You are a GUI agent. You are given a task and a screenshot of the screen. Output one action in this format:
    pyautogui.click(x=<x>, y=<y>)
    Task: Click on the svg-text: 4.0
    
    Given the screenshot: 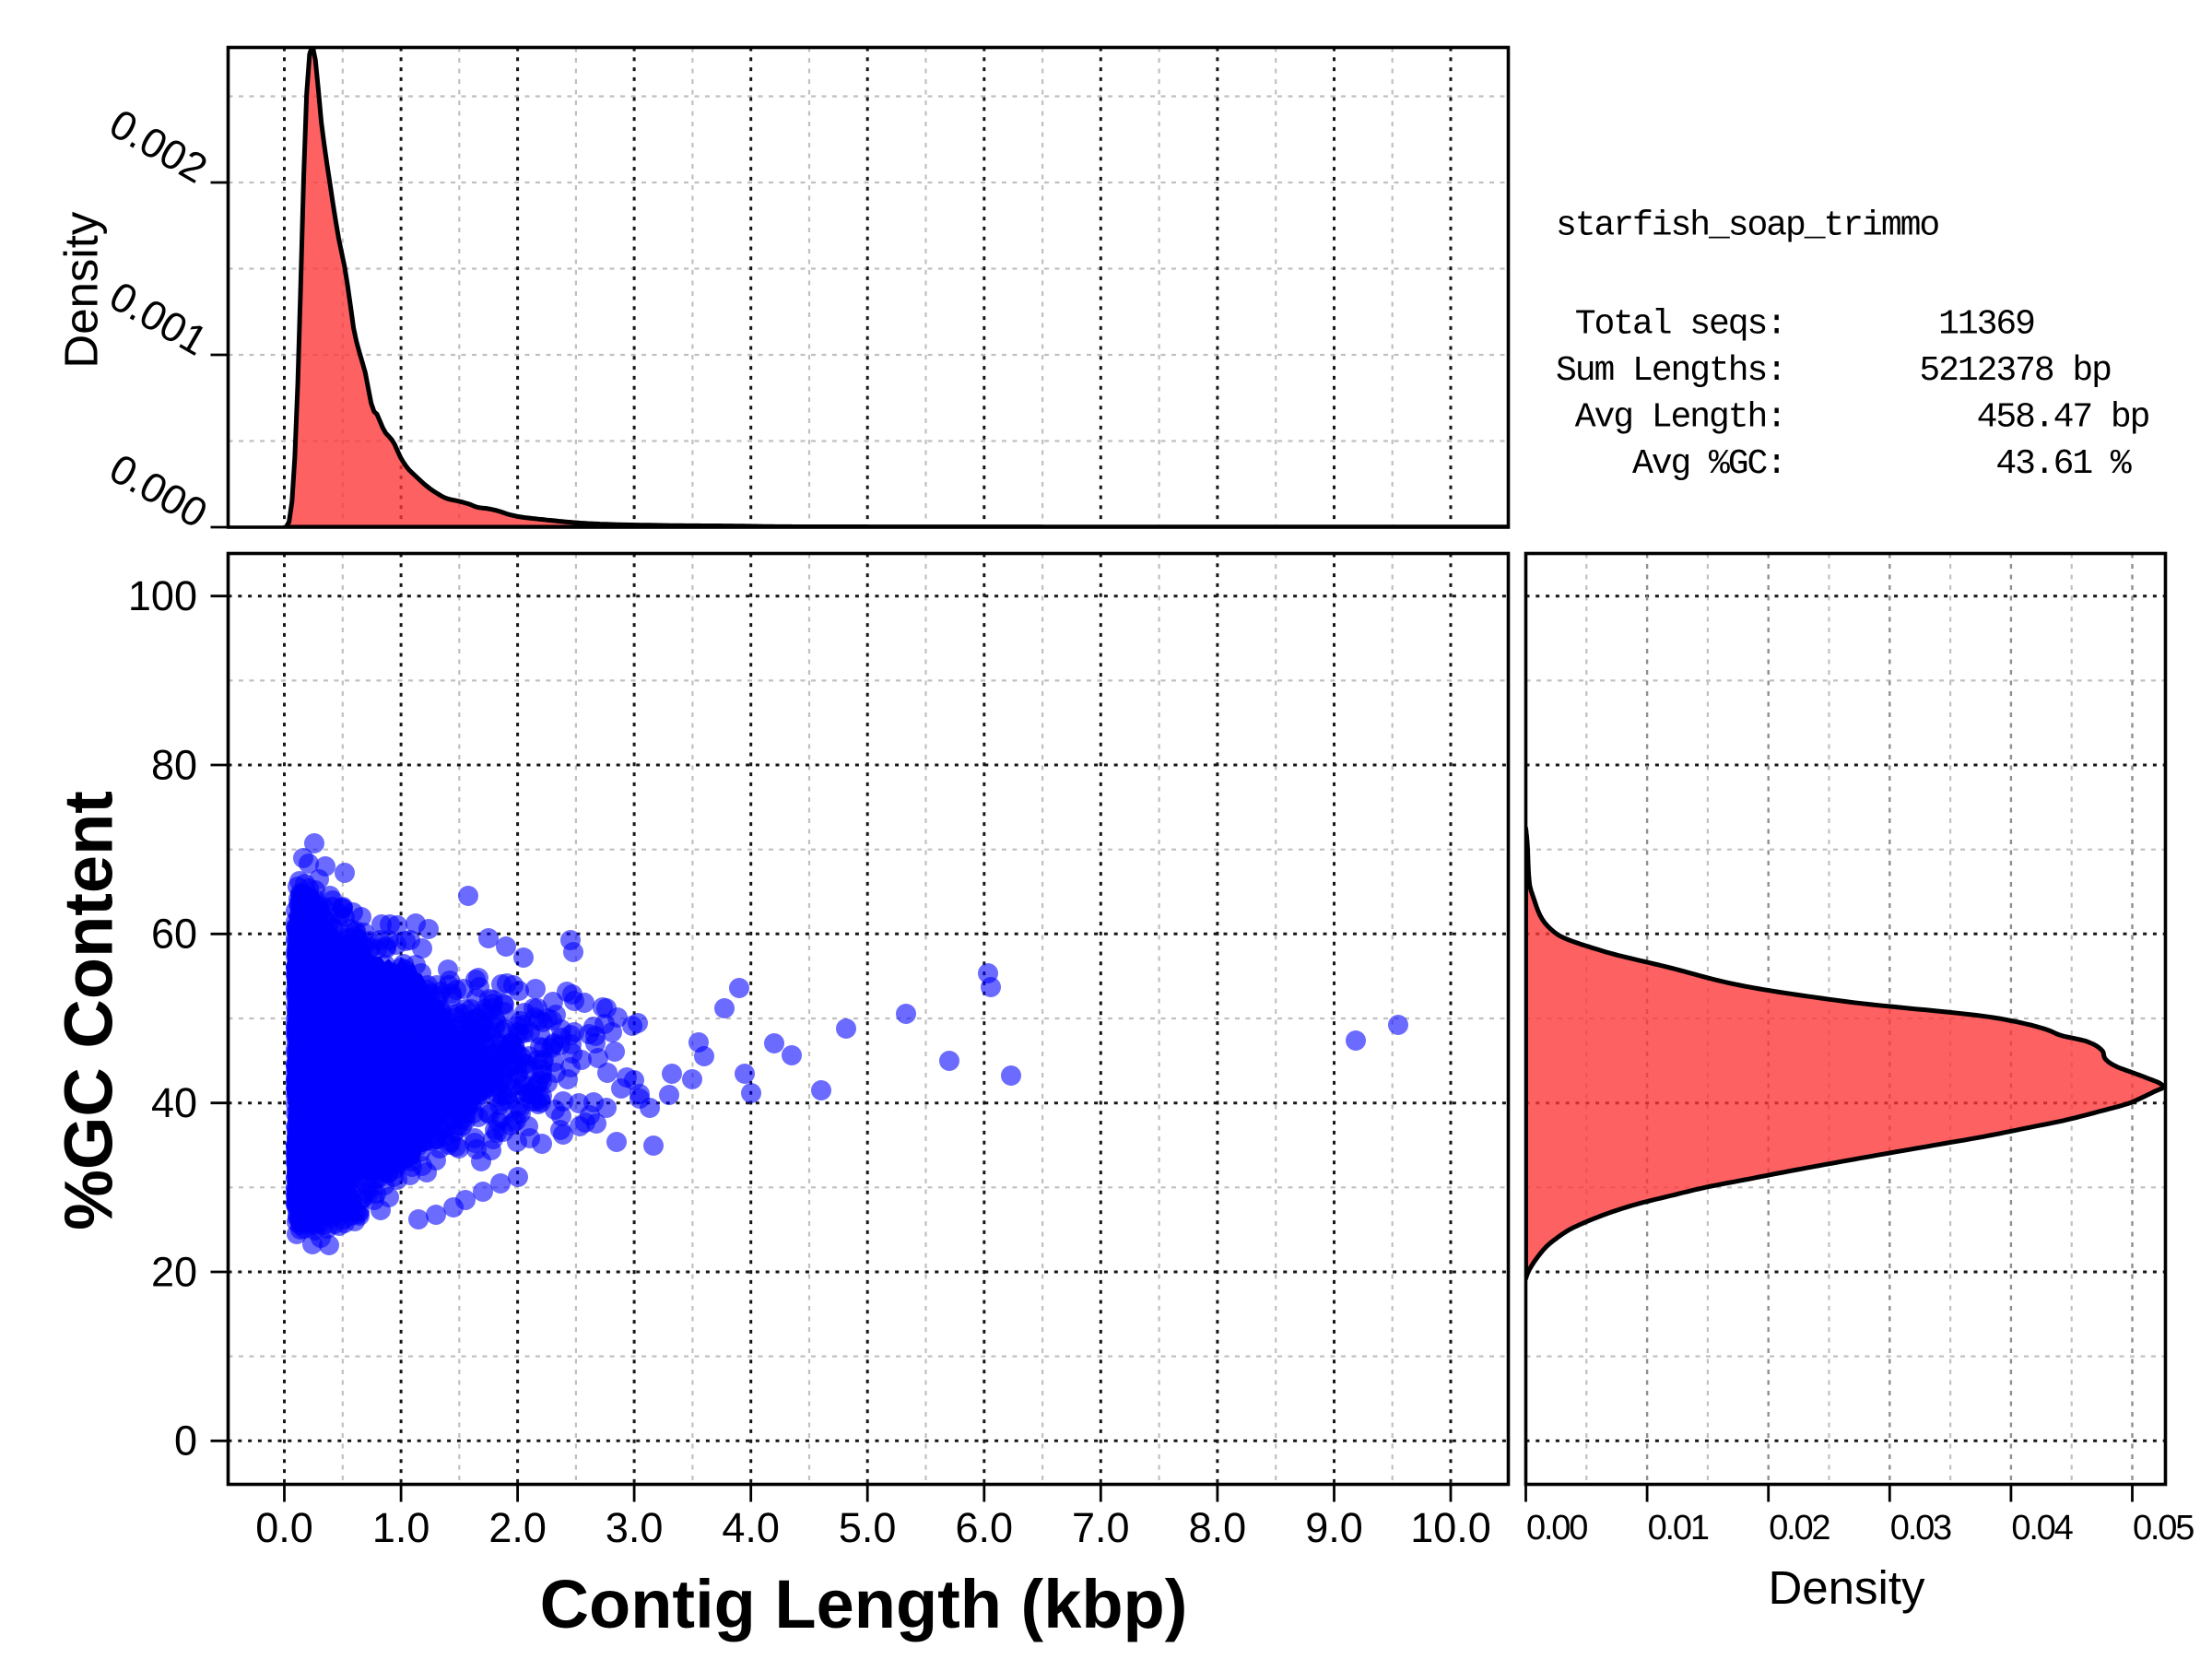 What is the action you would take?
    pyautogui.click(x=751, y=1527)
    